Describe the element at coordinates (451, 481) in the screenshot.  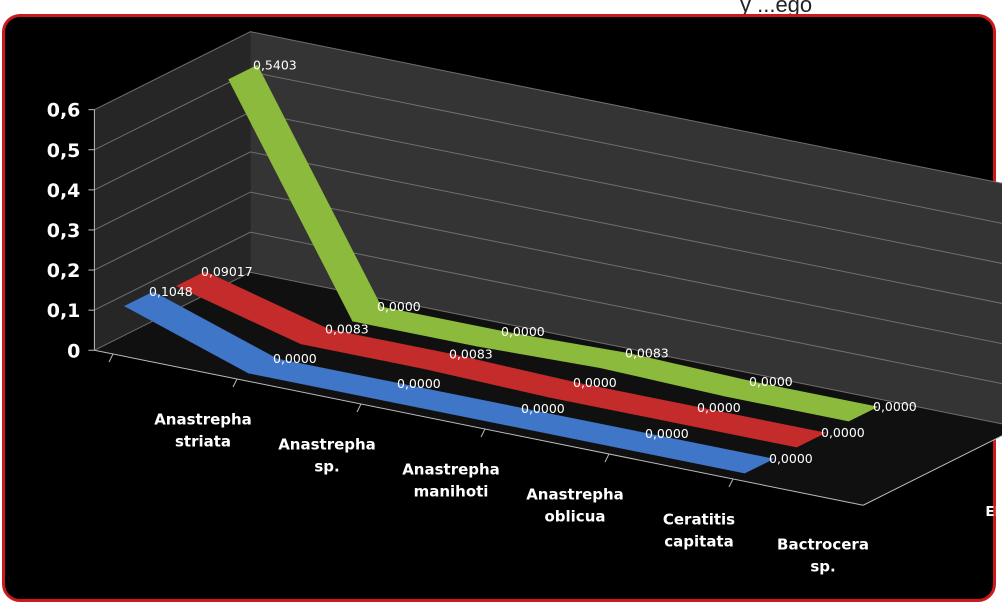
I see `x-tick-label: Anastrepha manihoti` at that location.